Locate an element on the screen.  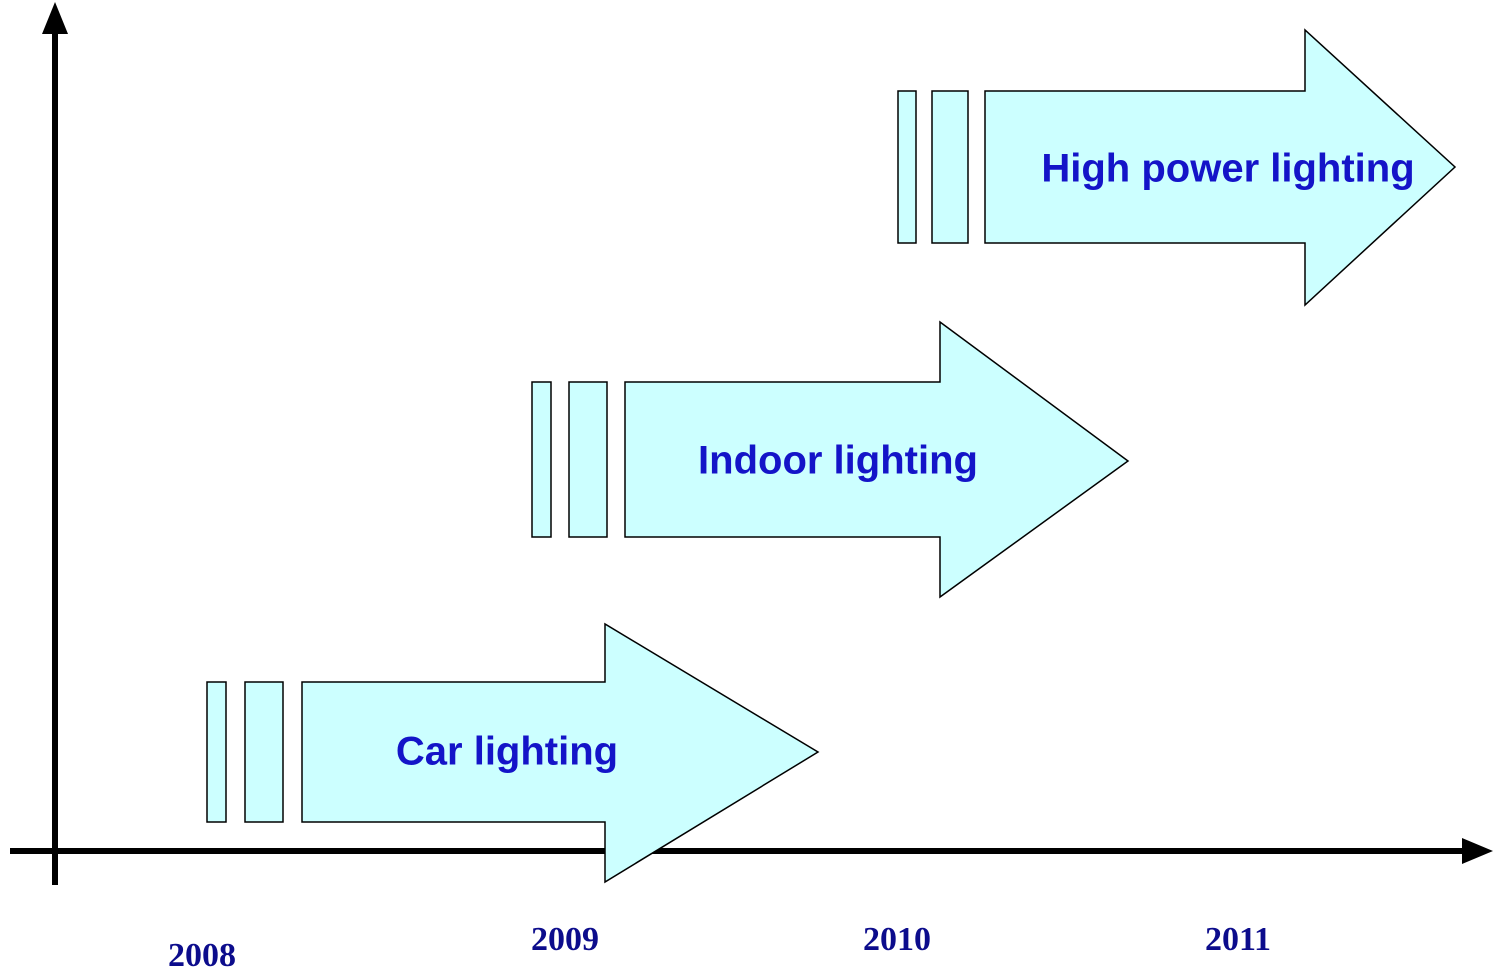
phase-arrow: Indoor lighting is located at coordinates (830, 459).